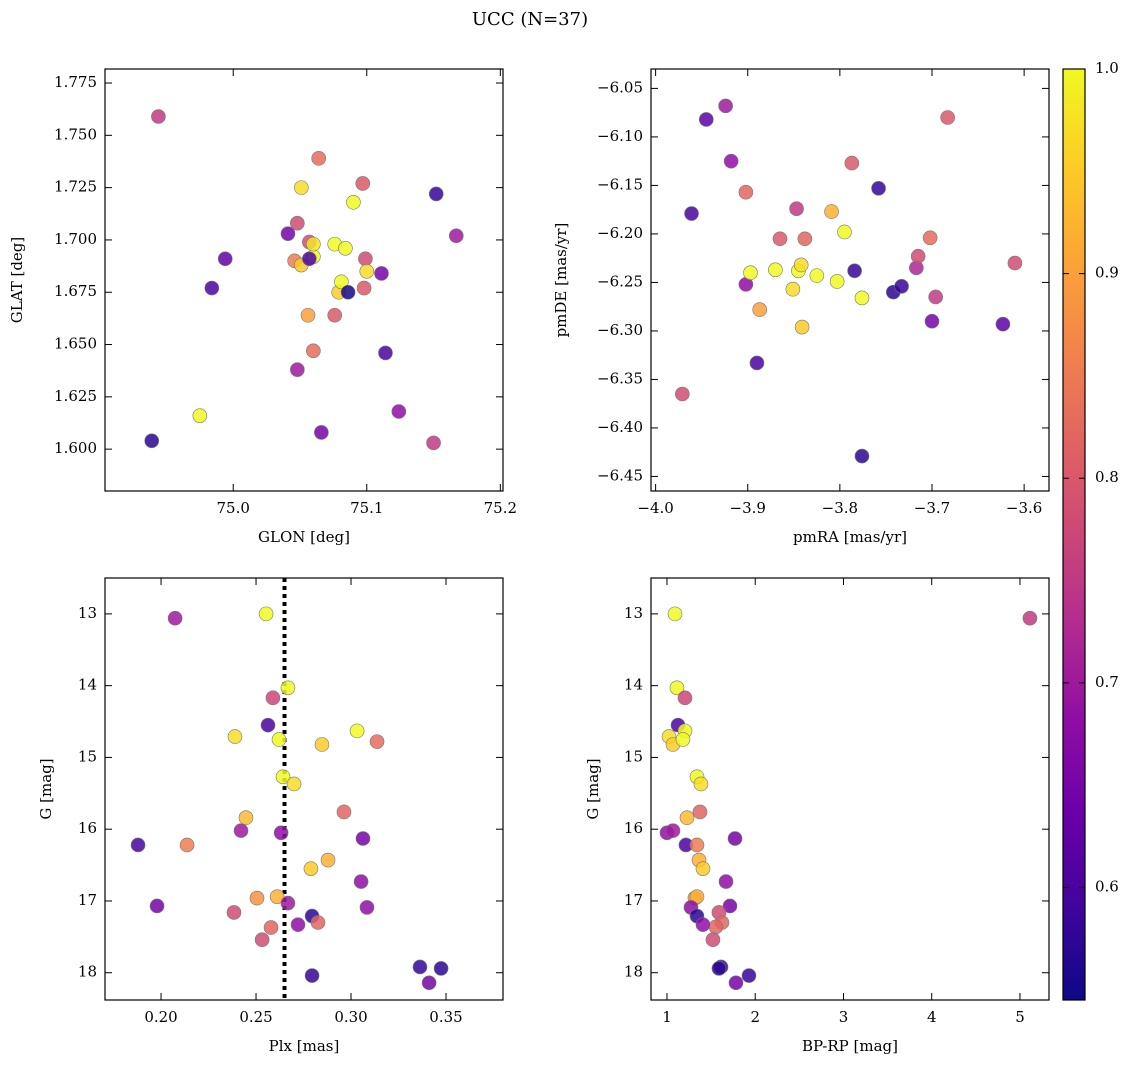  What do you see at coordinates (620, 378) in the screenshot?
I see `y-tick-label: −6.35` at bounding box center [620, 378].